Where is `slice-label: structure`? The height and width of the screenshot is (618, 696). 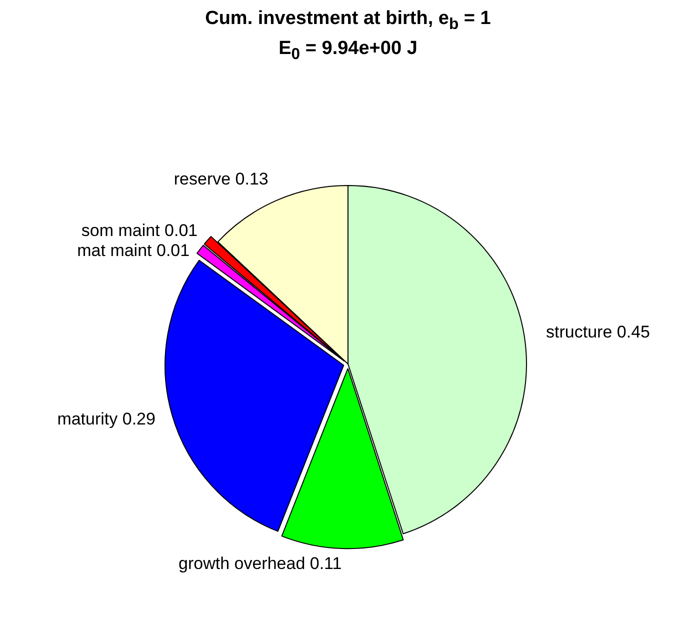 slice-label: structure is located at coordinates (581, 332).